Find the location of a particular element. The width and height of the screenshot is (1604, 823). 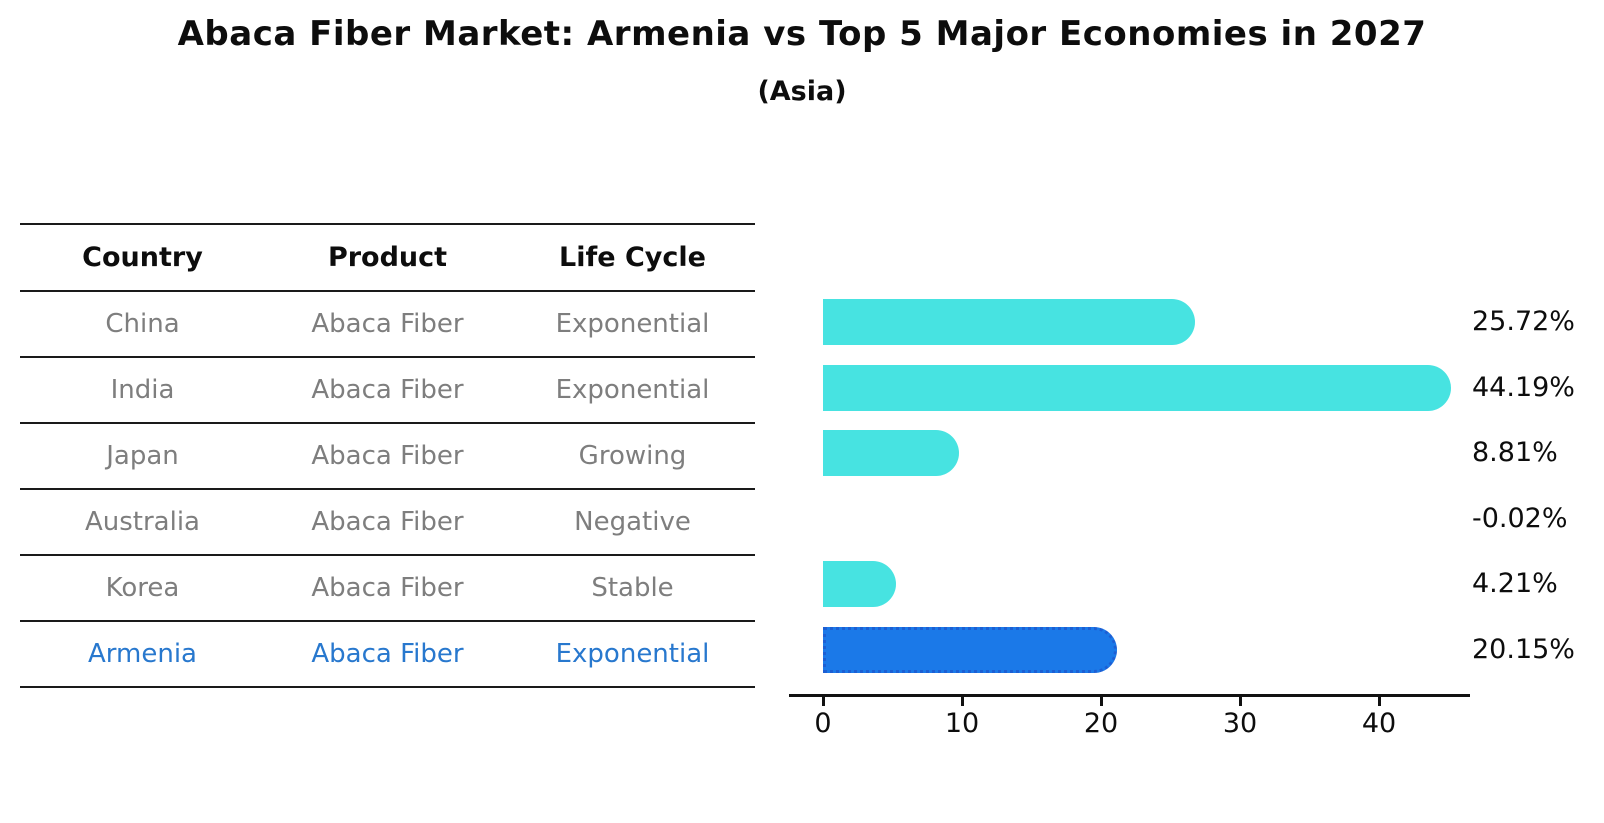

x-tick-label-30: 30 is located at coordinates (1240, 723).